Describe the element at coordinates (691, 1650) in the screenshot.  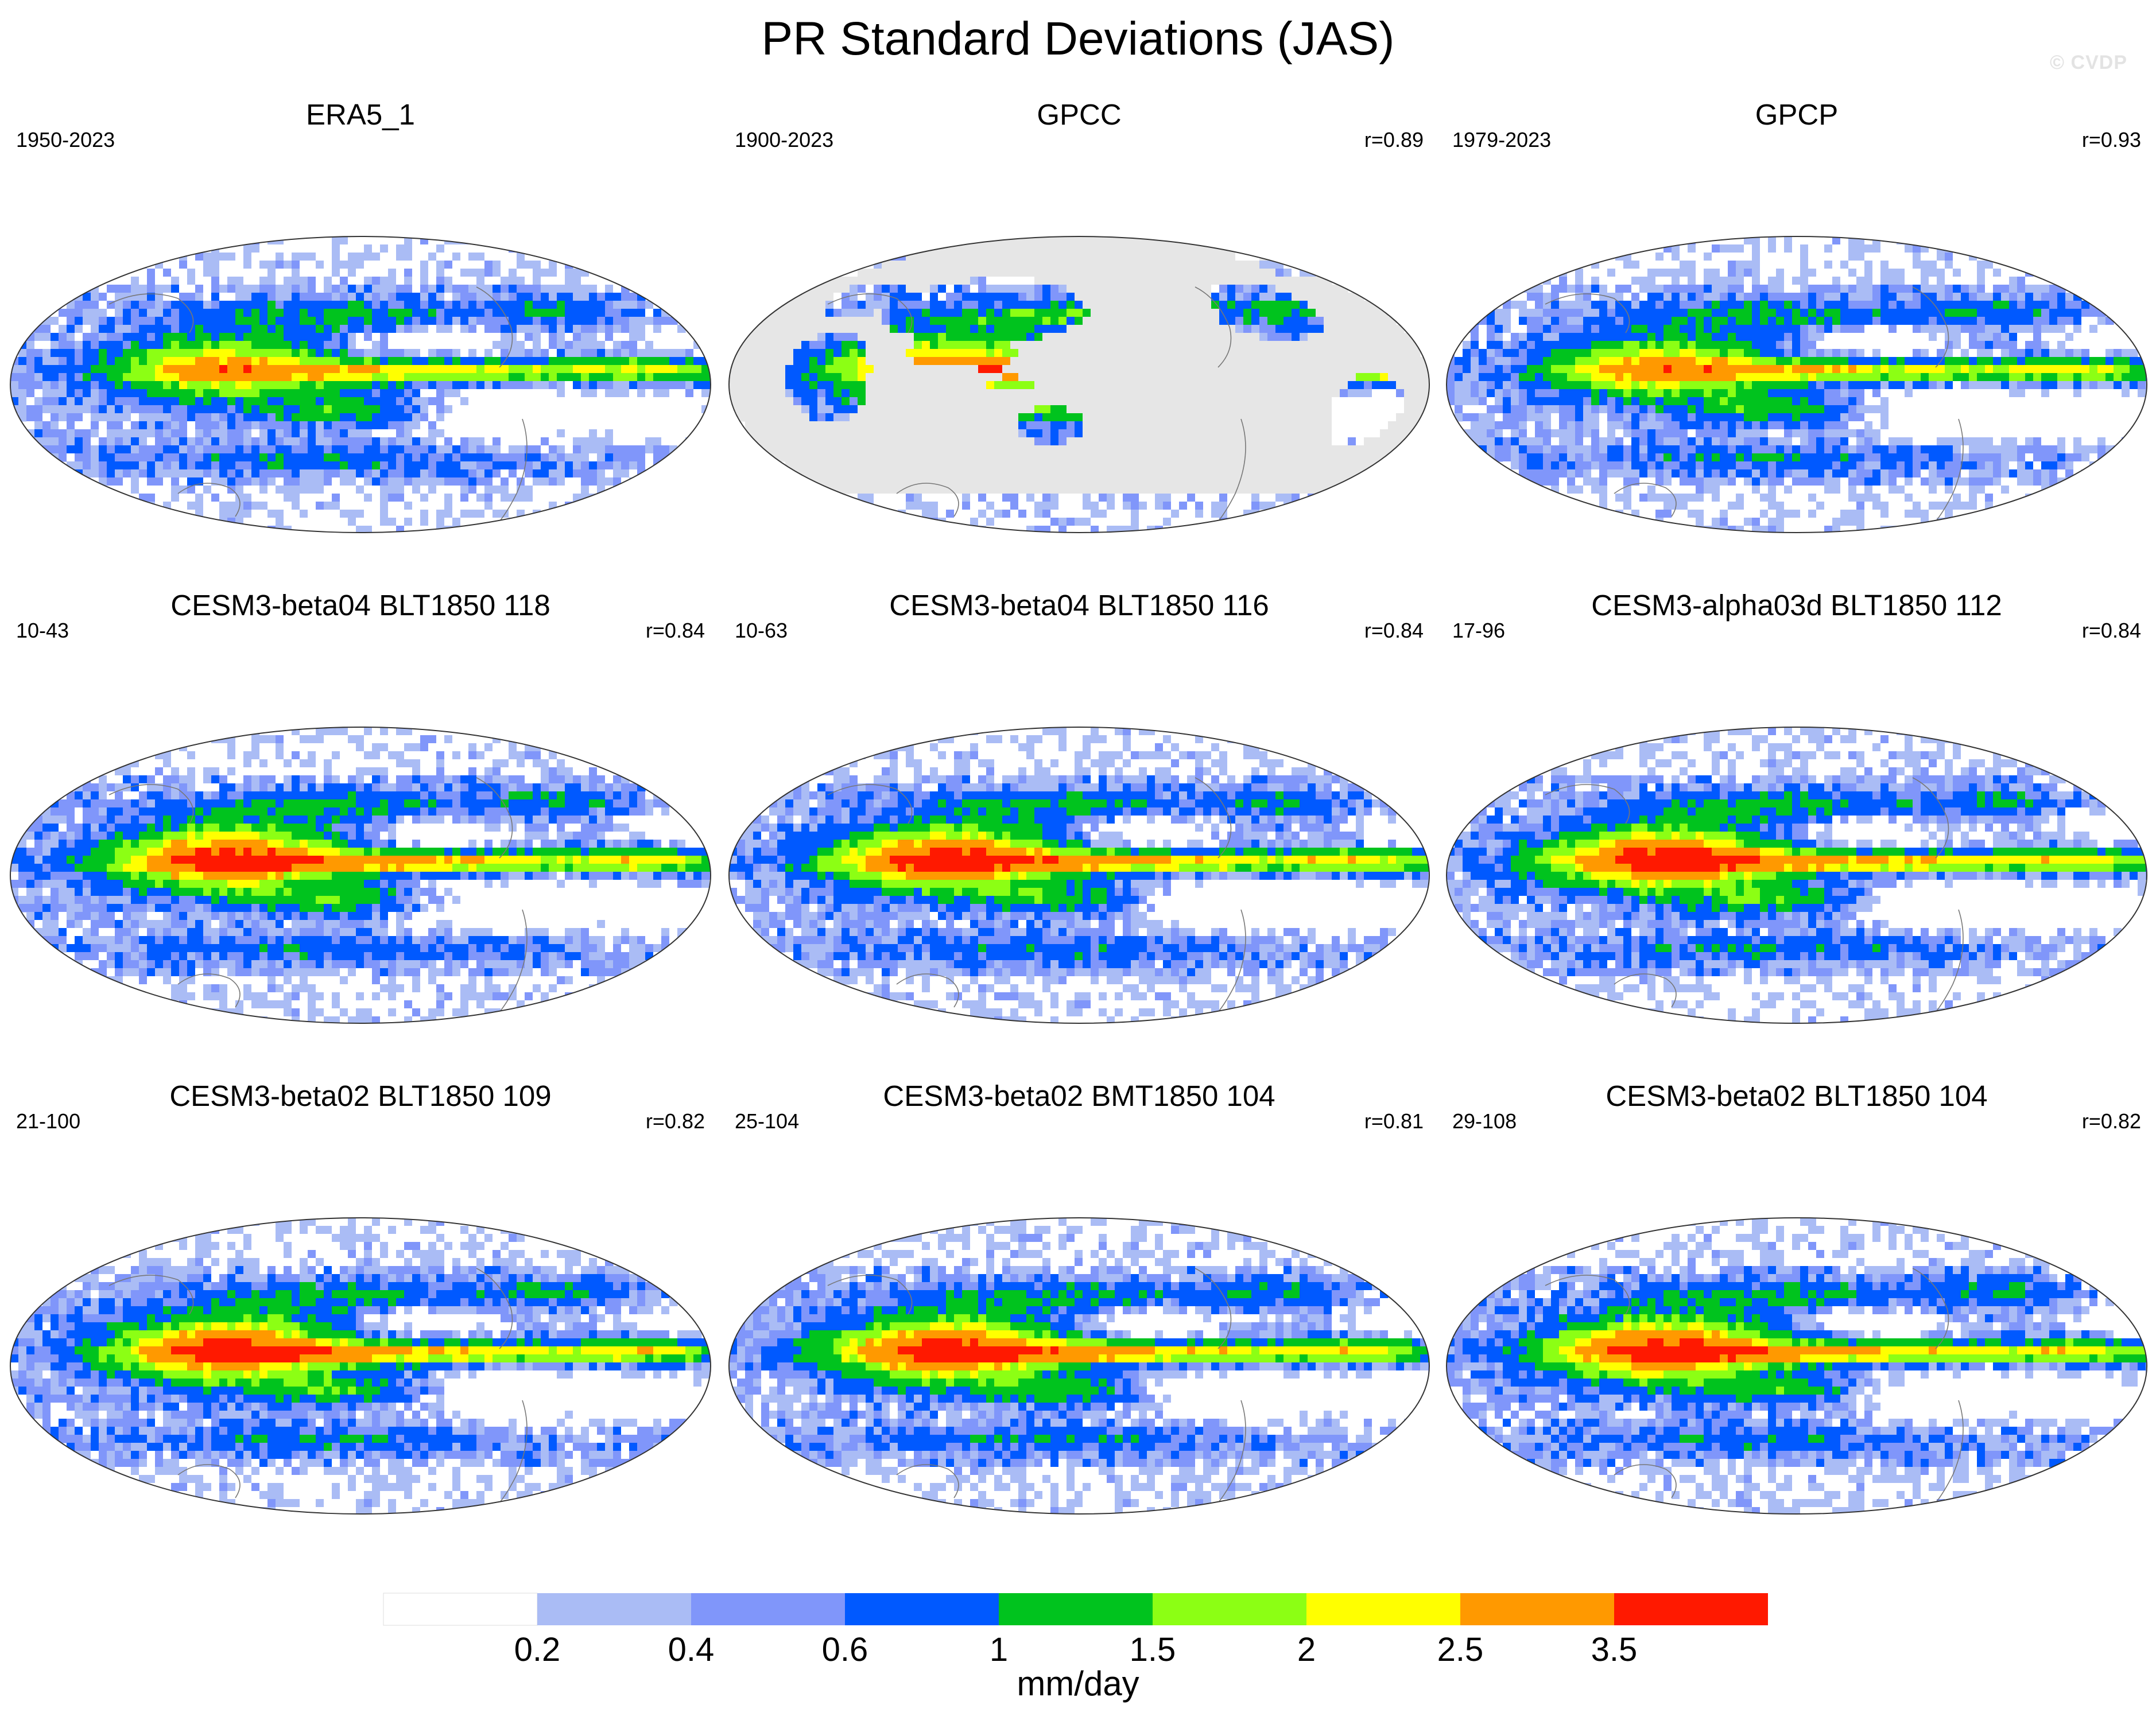
I see `colorbar-level-label: 0.4` at that location.